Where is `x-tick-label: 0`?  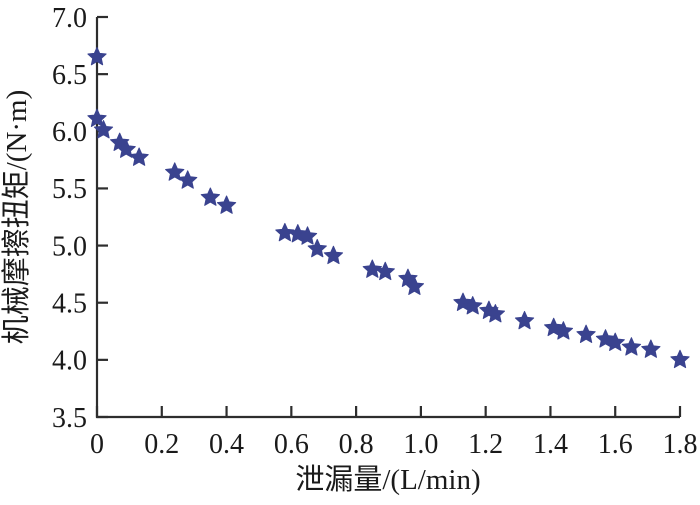 x-tick-label: 0 is located at coordinates (97, 444).